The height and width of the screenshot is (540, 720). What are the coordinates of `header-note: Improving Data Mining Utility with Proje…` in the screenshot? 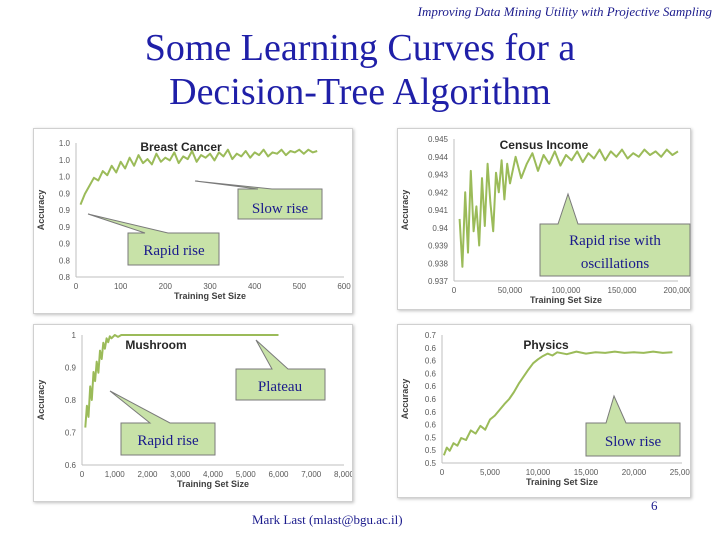 It's located at (564, 11).